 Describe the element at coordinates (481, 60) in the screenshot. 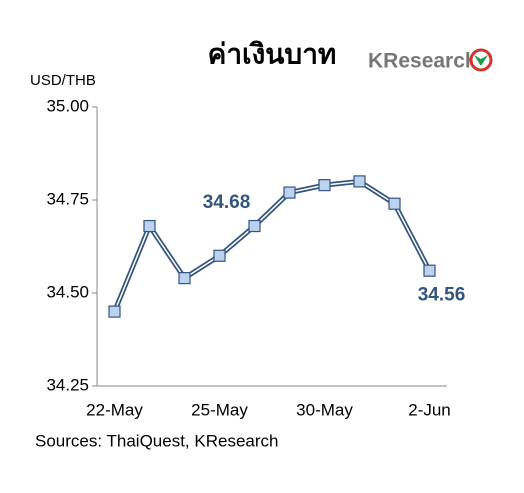

I see `logo-icon` at that location.